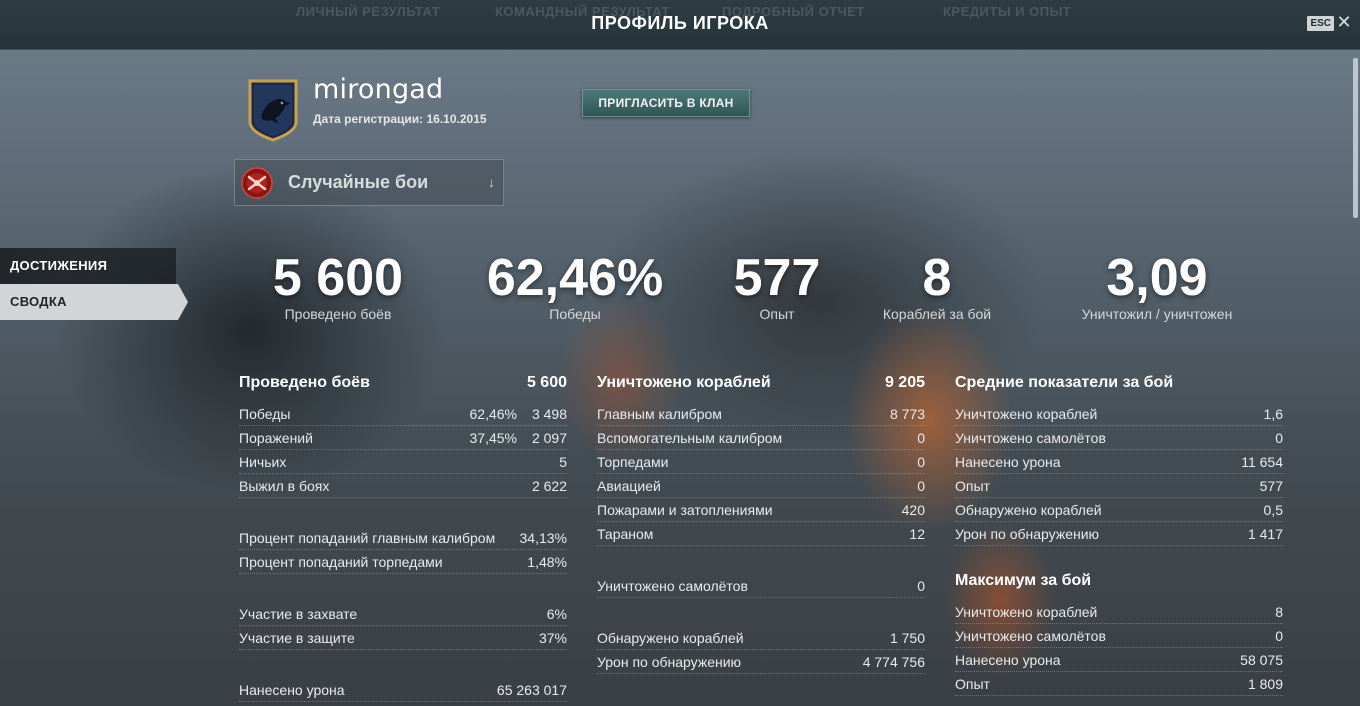 Image resolution: width=1360 pixels, height=706 pixels. I want to click on table-row: Главным калибром 8 773, so click(761, 414).